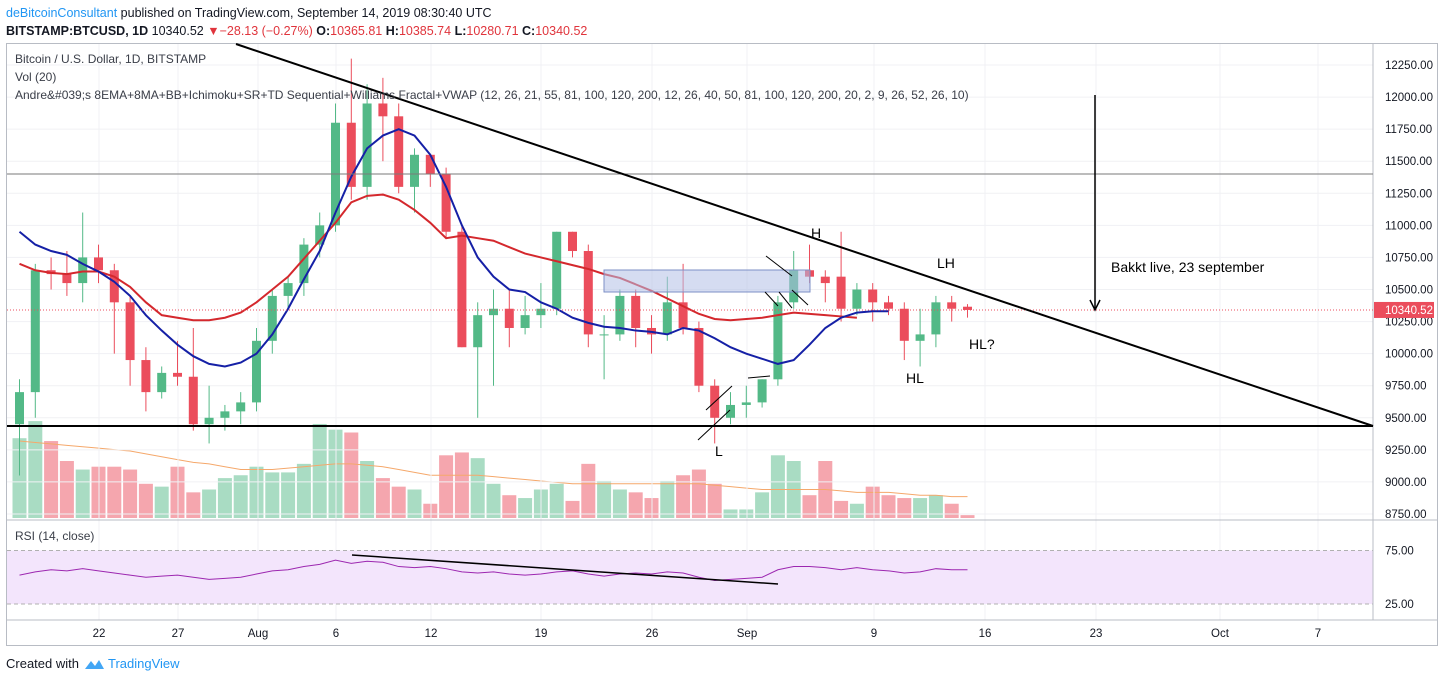  I want to click on time-tick: 6, so click(336, 634).